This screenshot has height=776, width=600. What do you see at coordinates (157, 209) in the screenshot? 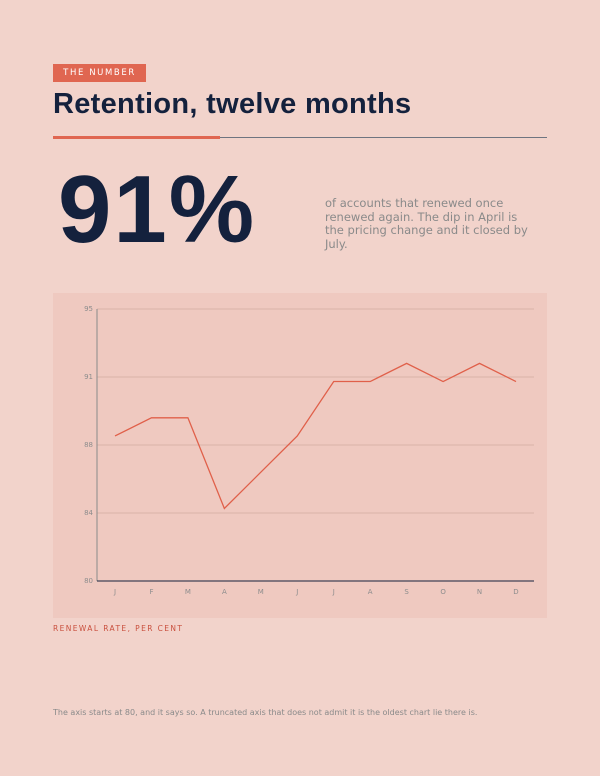
I see `big-number: 91%` at bounding box center [157, 209].